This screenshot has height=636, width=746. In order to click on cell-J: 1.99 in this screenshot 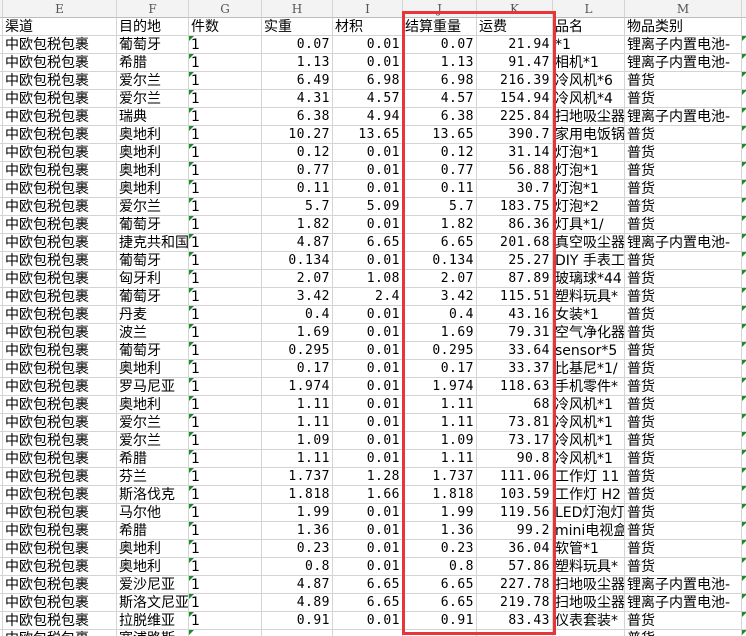, I will do `click(440, 513)`.